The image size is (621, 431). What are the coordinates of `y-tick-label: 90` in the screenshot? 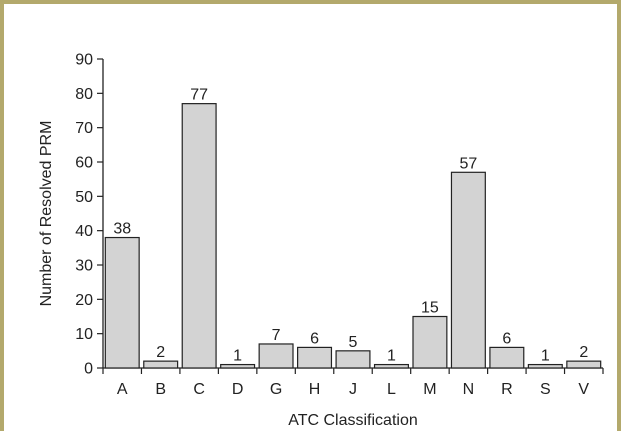 It's located at (84, 60).